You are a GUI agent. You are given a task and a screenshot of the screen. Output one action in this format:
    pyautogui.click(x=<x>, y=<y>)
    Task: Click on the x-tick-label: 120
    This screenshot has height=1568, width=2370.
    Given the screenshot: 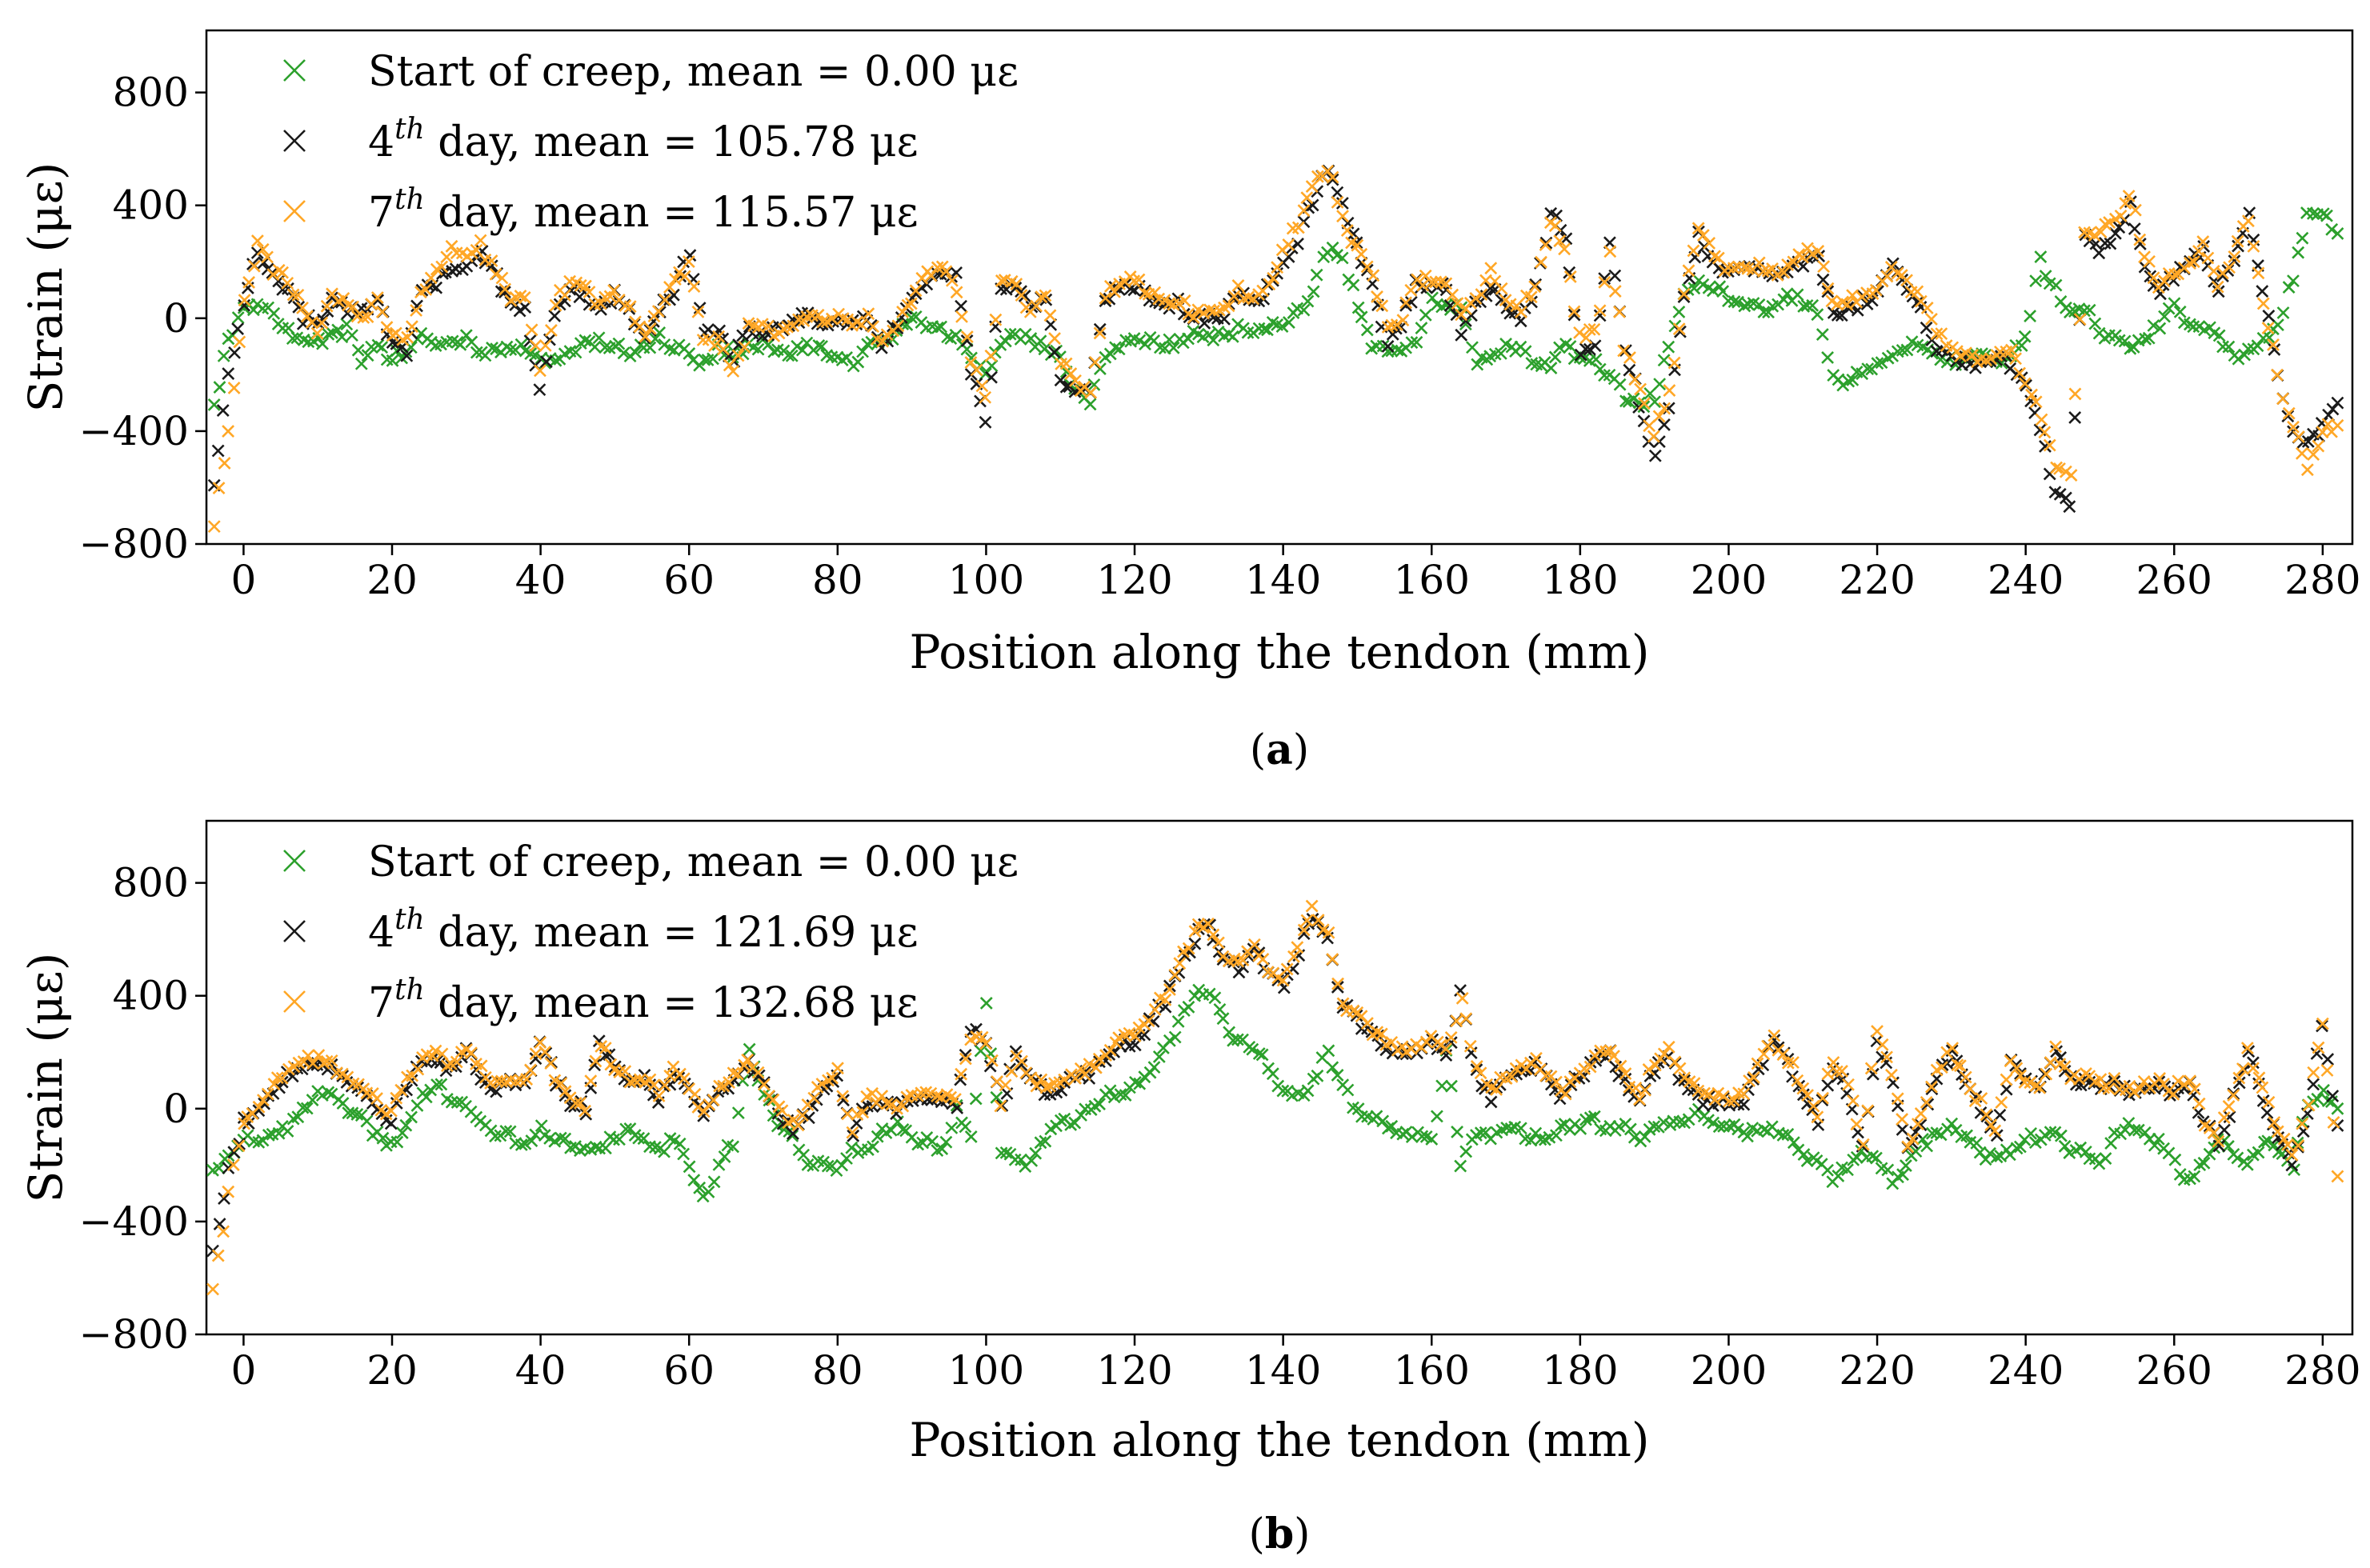 What is the action you would take?
    pyautogui.click(x=1134, y=580)
    